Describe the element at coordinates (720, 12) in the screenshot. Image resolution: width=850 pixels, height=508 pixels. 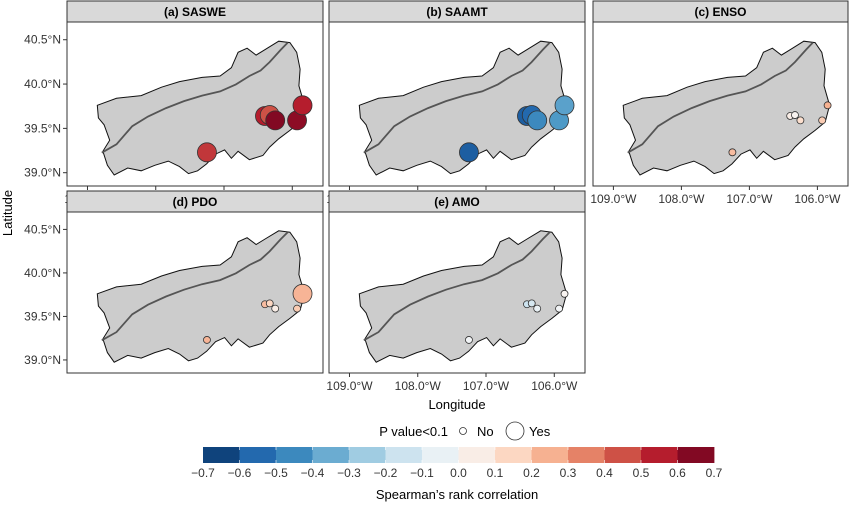
I see `panel-title: (c) ENSO` at that location.